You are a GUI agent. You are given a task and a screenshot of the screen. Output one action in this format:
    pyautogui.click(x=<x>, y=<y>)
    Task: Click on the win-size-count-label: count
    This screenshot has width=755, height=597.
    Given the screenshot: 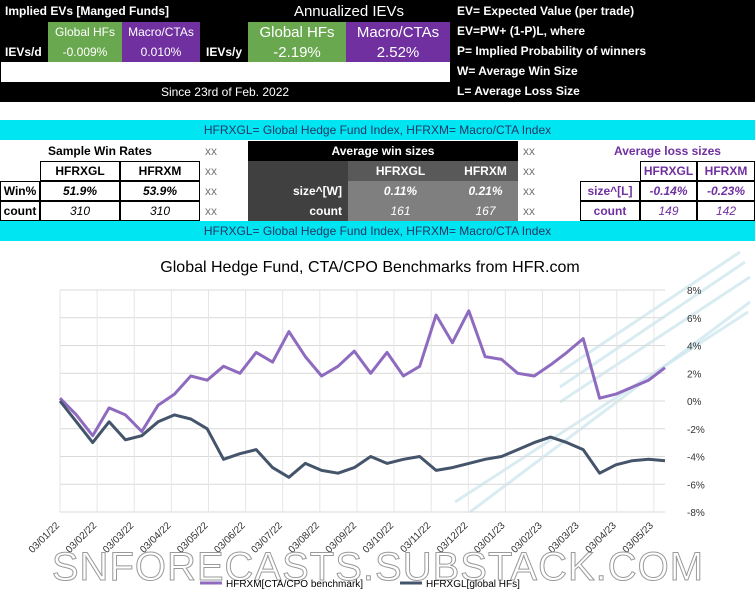 What is the action you would take?
    pyautogui.click(x=298, y=211)
    